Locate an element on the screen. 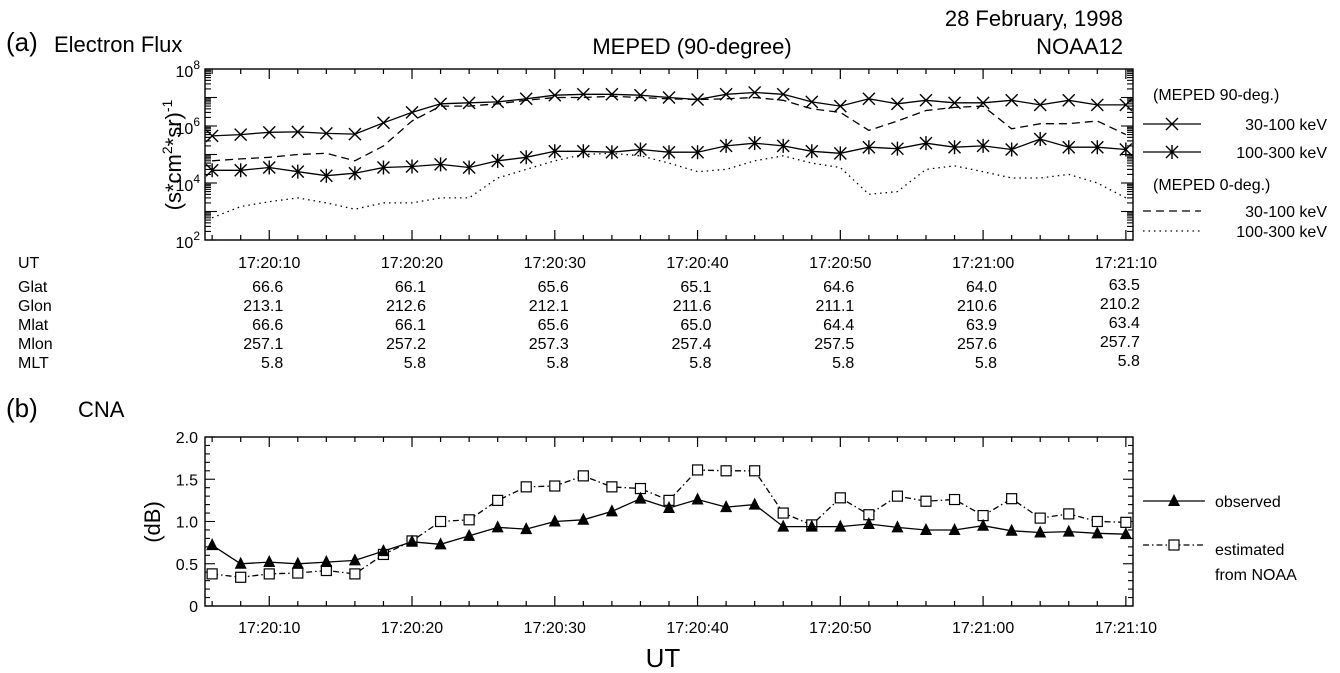 This screenshot has width=1340, height=673. table-cell: 65.6 is located at coordinates (553, 287).